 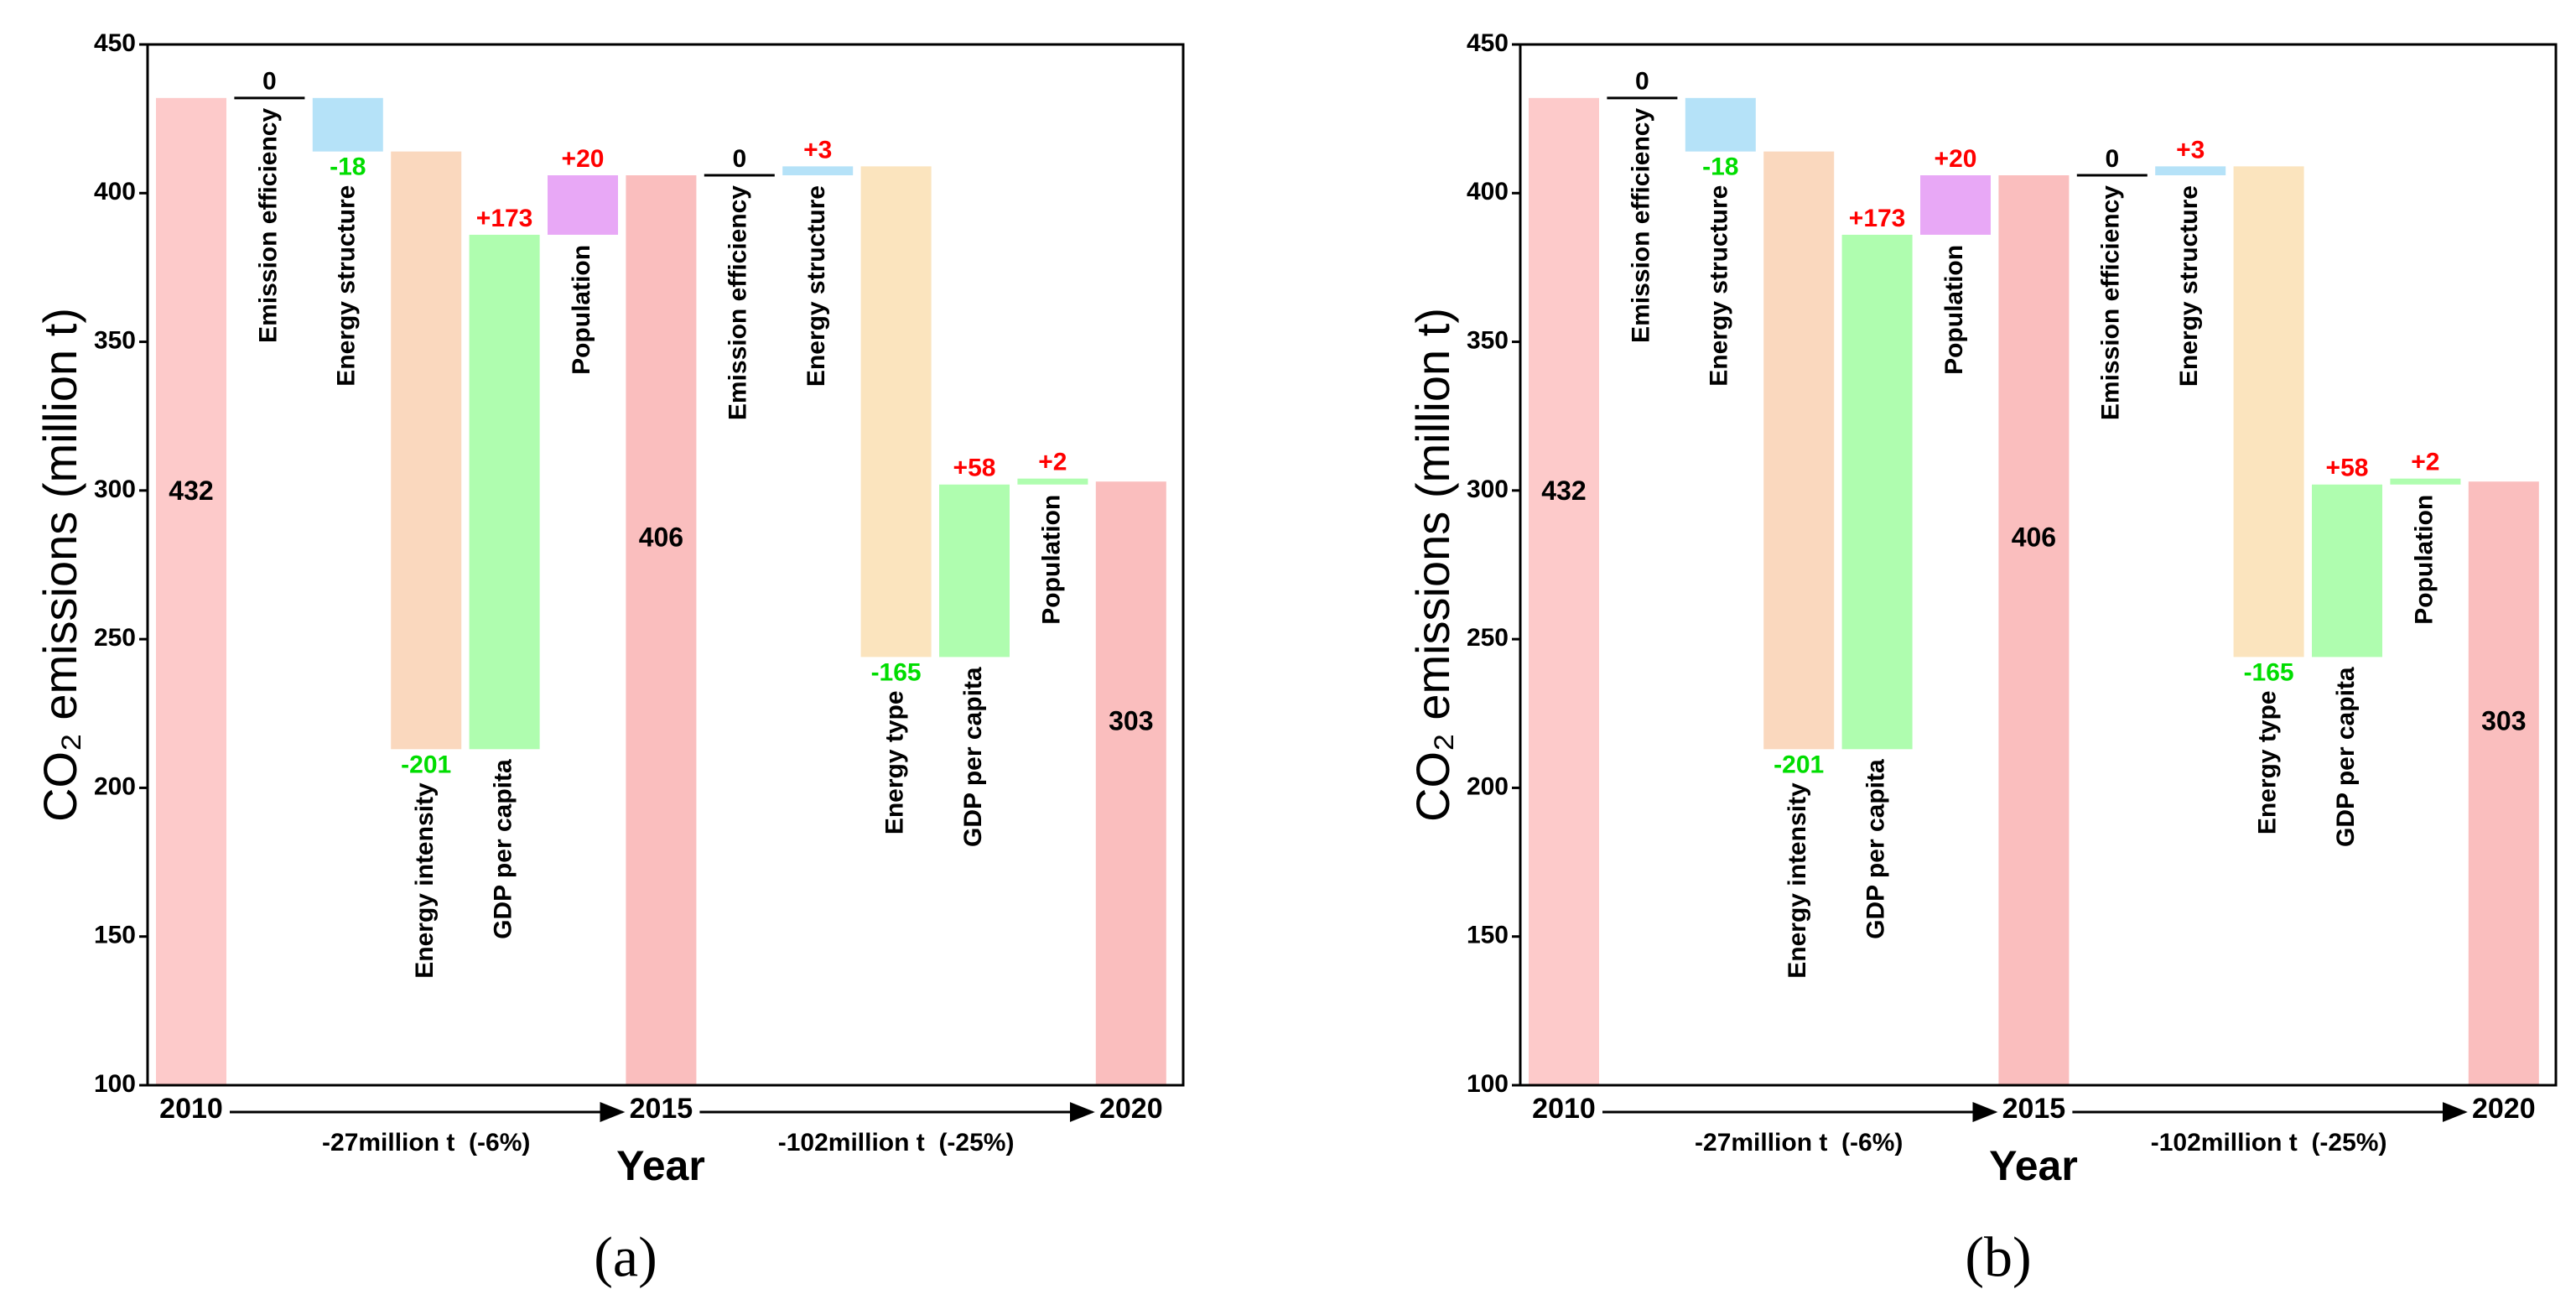 I want to click on panel-label: (b), so click(x=1998, y=1257).